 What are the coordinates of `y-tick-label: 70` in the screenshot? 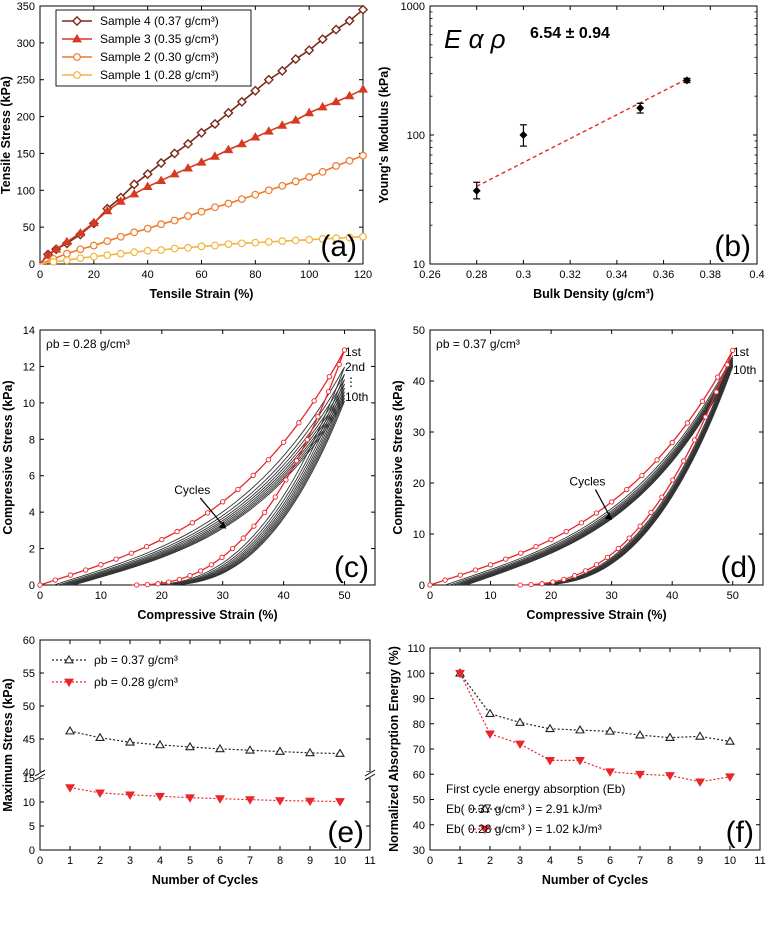 It's located at (419, 750).